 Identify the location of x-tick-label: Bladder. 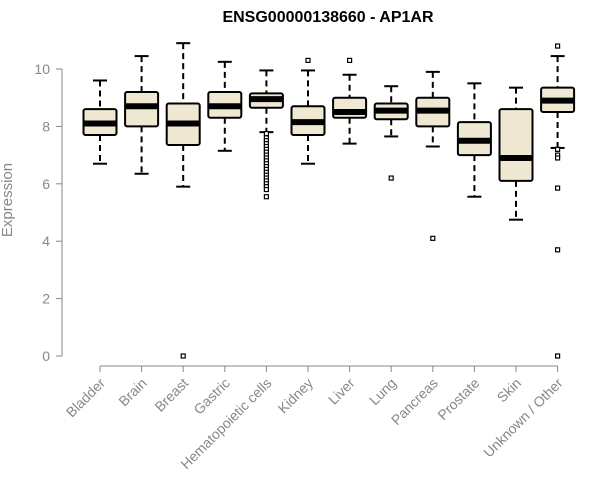
(86, 398).